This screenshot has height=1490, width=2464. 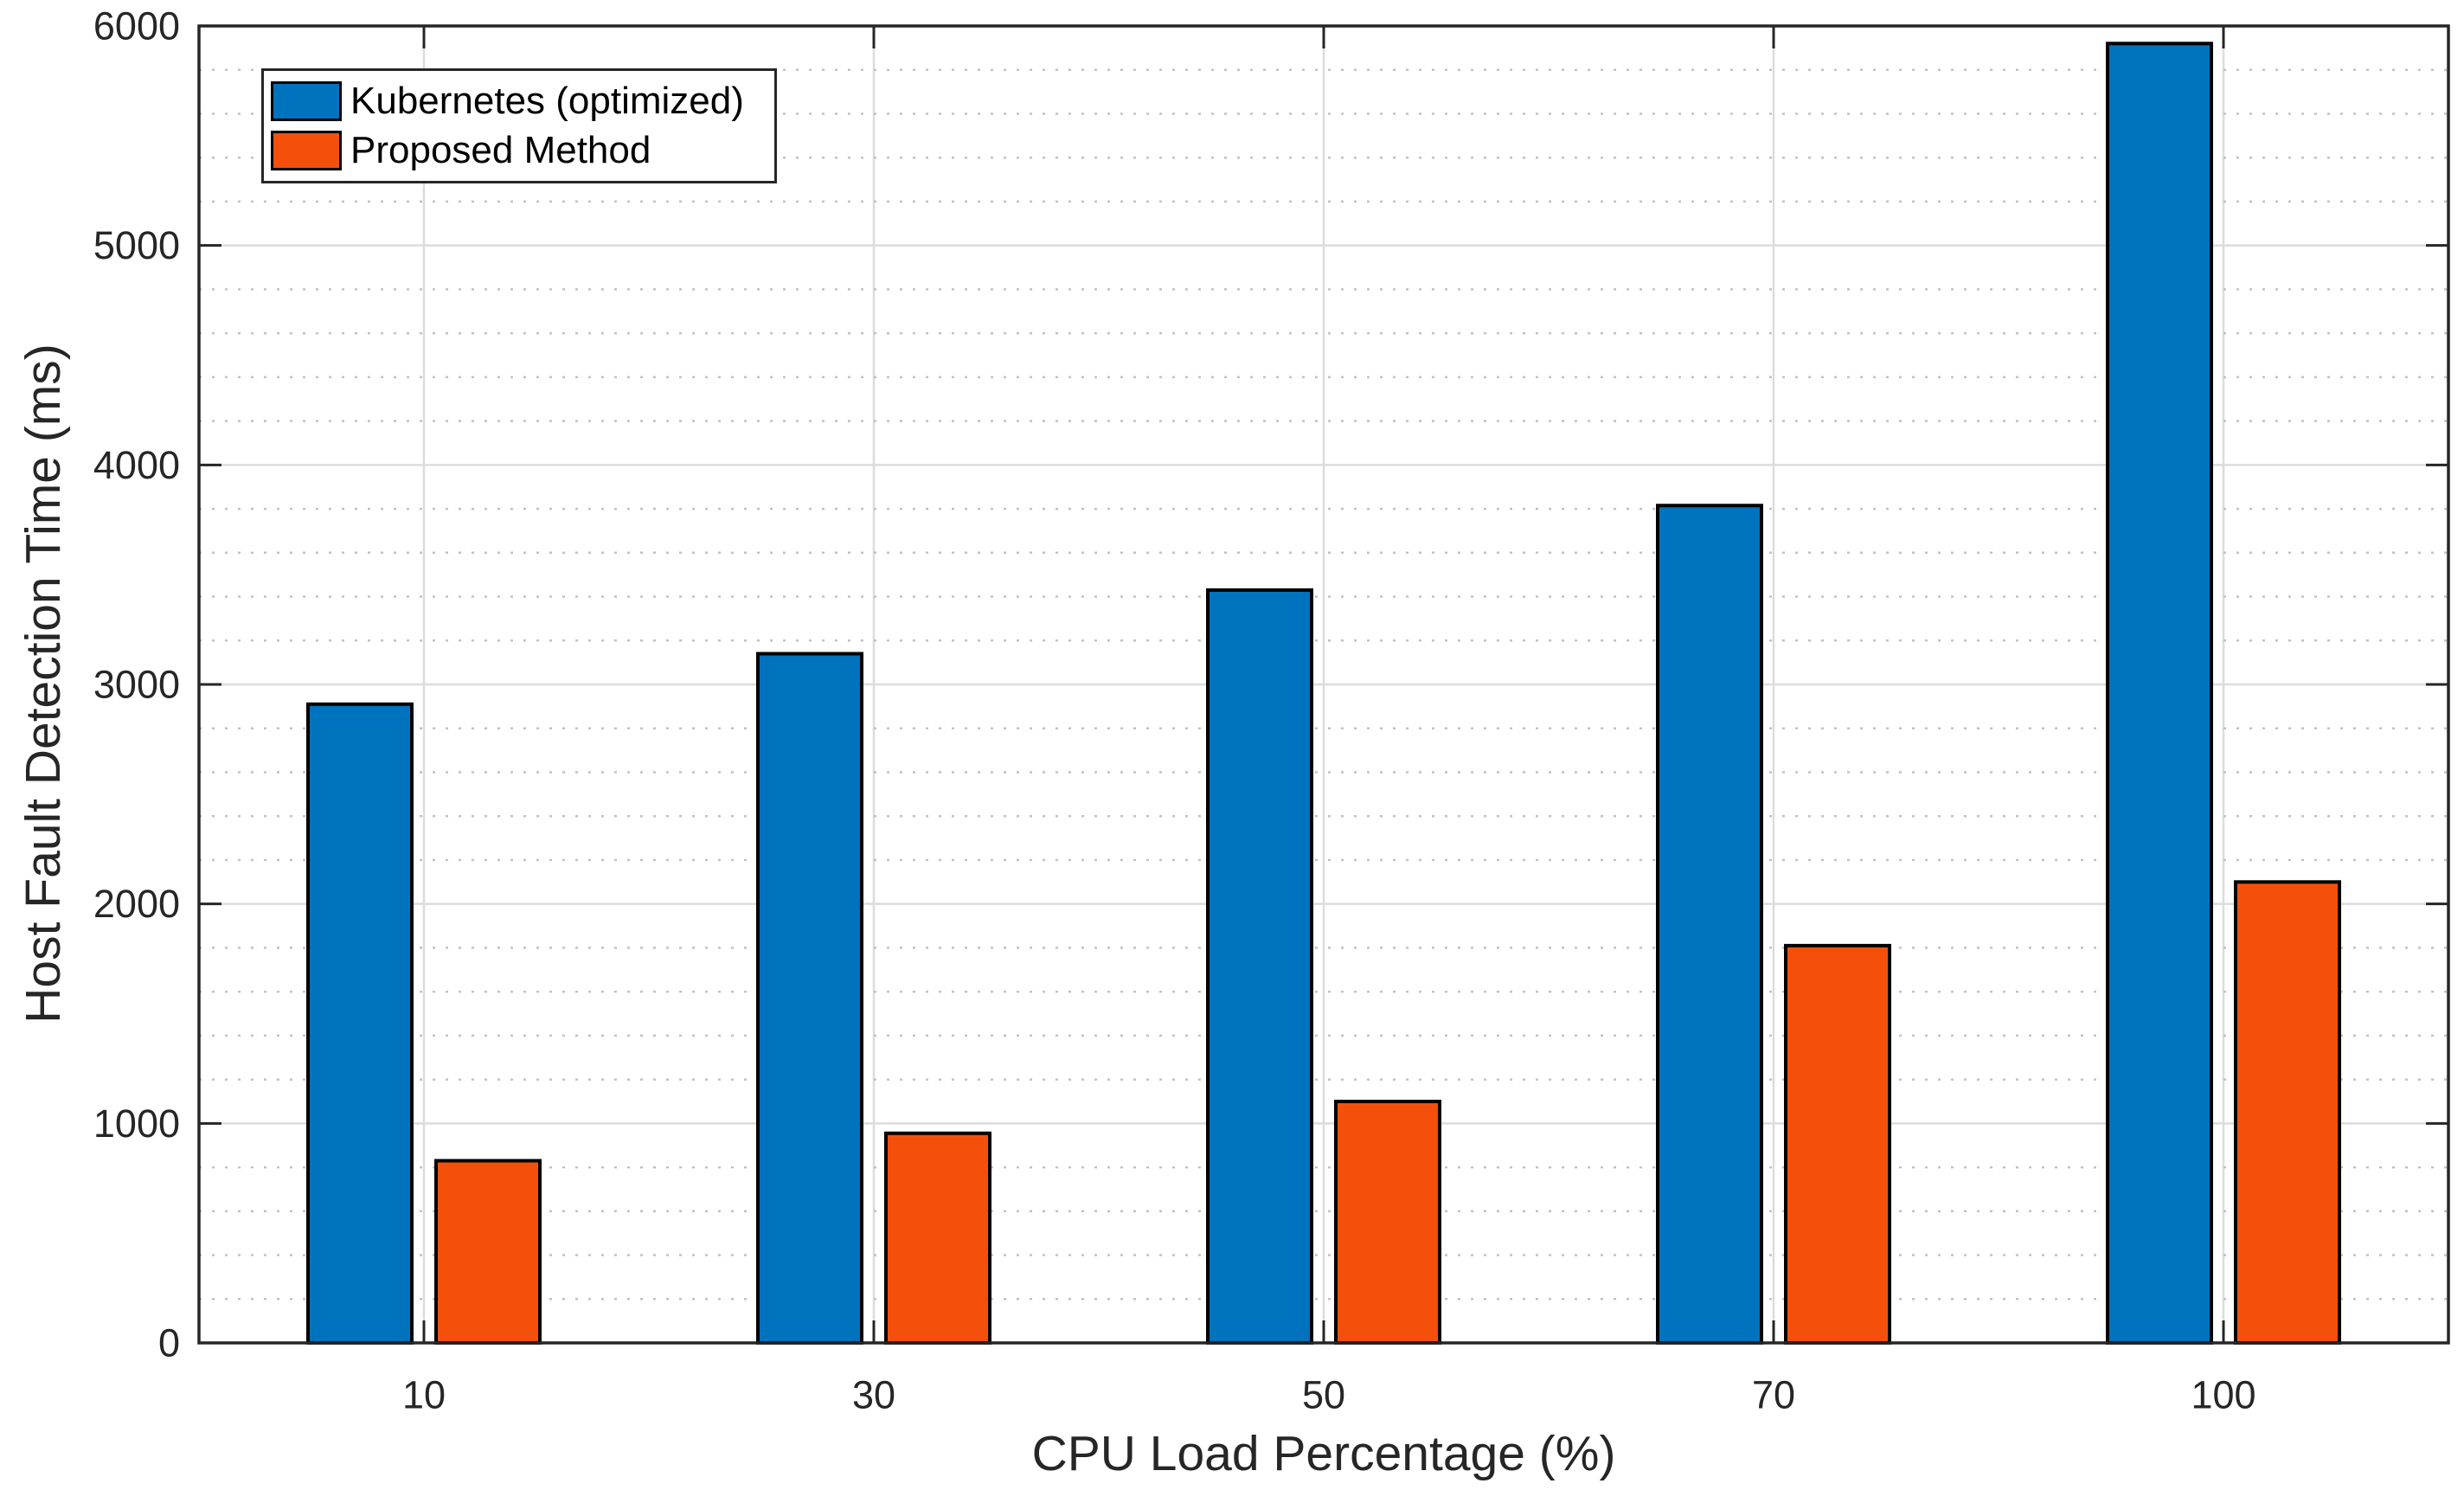 What do you see at coordinates (136, 26) in the screenshot?
I see `y-tick-label-6000: 6000` at bounding box center [136, 26].